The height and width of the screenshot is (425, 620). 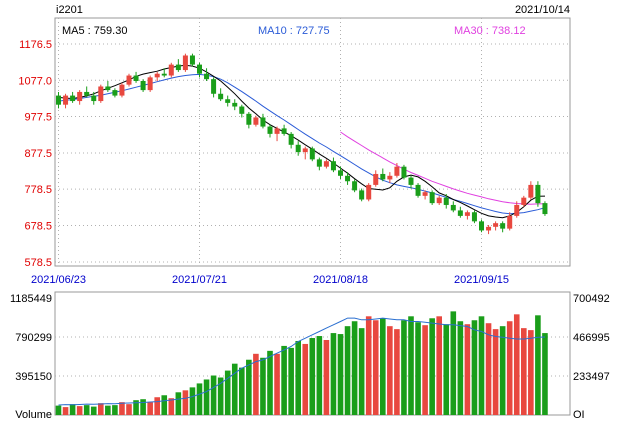 What do you see at coordinates (490, 31) in the screenshot?
I see `ma30-legend: MA30 : 738.12` at bounding box center [490, 31].